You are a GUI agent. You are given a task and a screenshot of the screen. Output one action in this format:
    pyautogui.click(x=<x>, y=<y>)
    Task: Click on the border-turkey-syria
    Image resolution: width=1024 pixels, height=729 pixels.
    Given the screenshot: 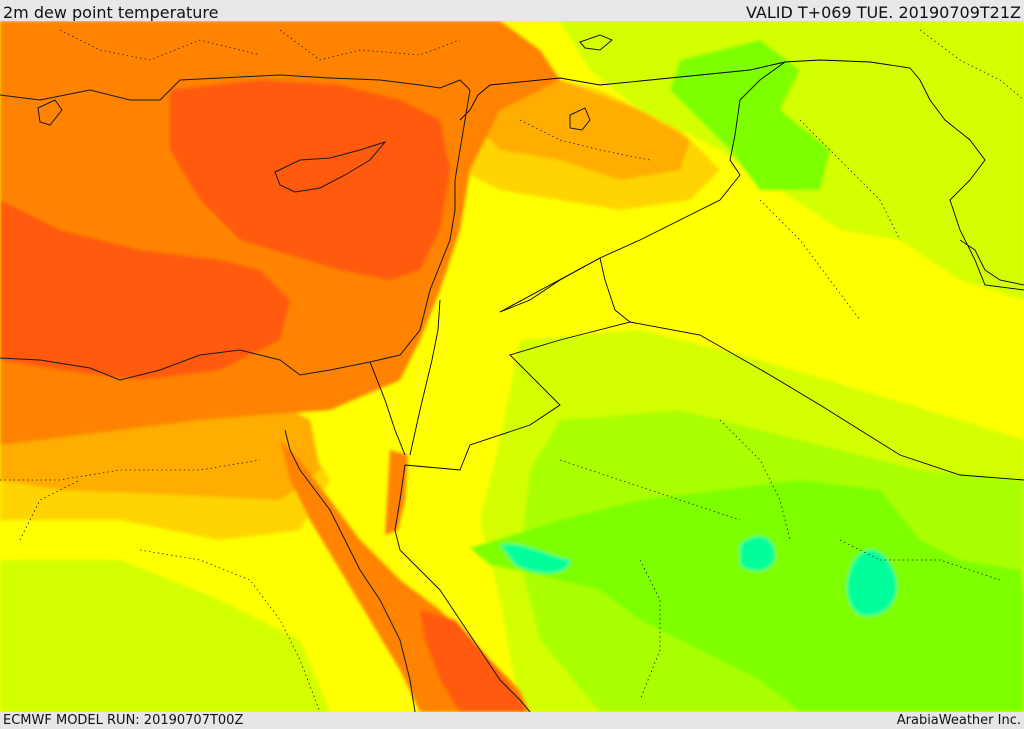 What is the action you would take?
    pyautogui.click(x=475, y=102)
    